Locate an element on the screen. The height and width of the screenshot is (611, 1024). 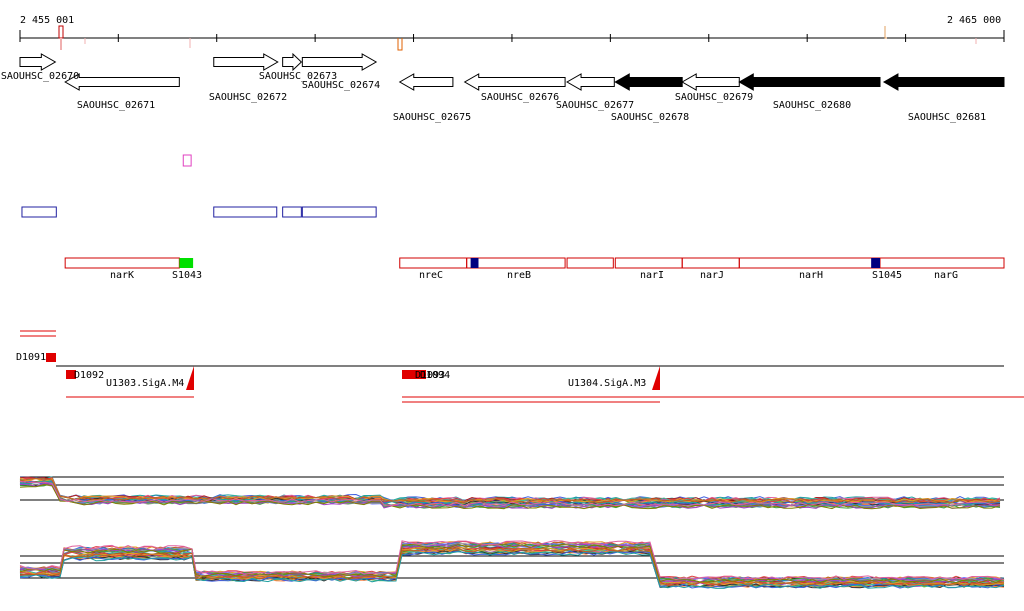
operon-label: narI is located at coordinates (652, 275).